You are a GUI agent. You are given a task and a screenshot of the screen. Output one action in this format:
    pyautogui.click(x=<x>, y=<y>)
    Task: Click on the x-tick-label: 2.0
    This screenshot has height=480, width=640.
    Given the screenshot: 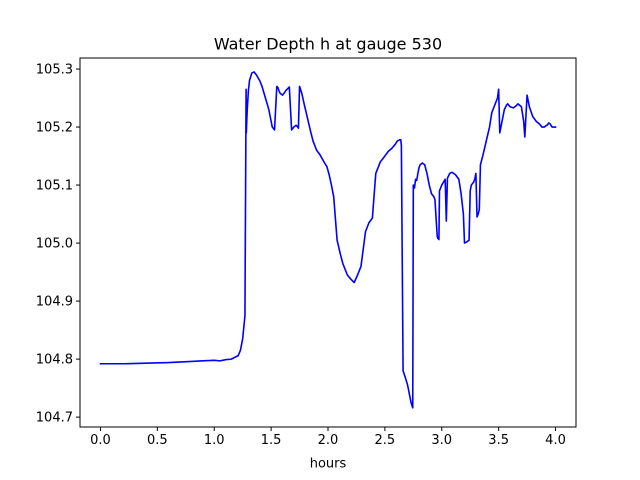 What is the action you would take?
    pyautogui.click(x=328, y=440)
    